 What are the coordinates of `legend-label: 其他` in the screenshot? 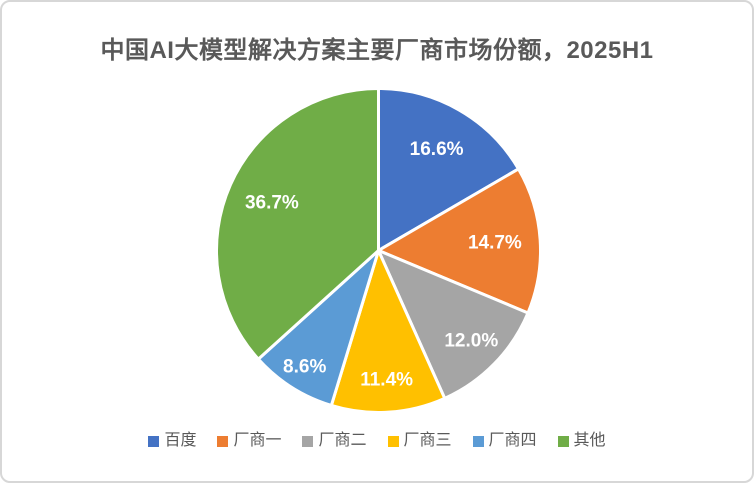 It's located at (589, 440).